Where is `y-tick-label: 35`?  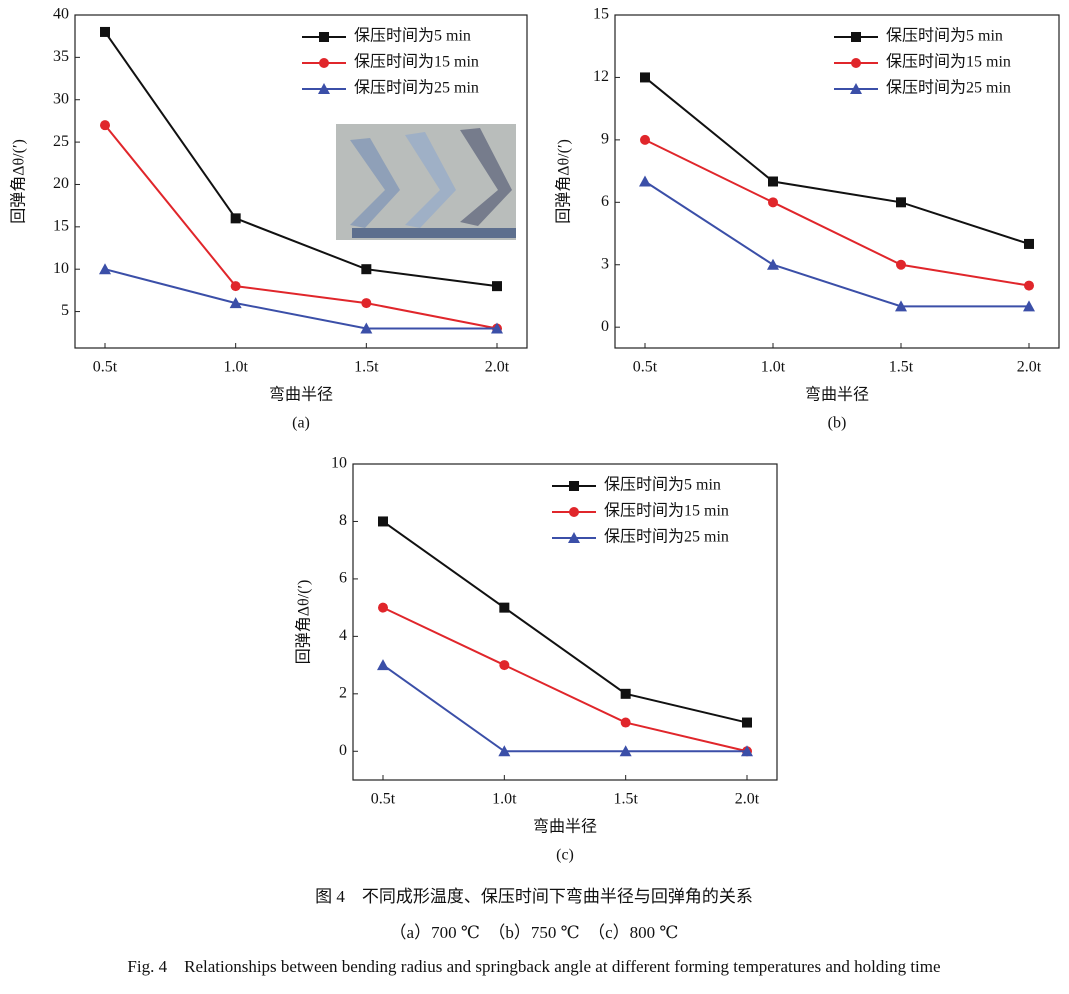 y-tick-label: 35 is located at coordinates (61, 56).